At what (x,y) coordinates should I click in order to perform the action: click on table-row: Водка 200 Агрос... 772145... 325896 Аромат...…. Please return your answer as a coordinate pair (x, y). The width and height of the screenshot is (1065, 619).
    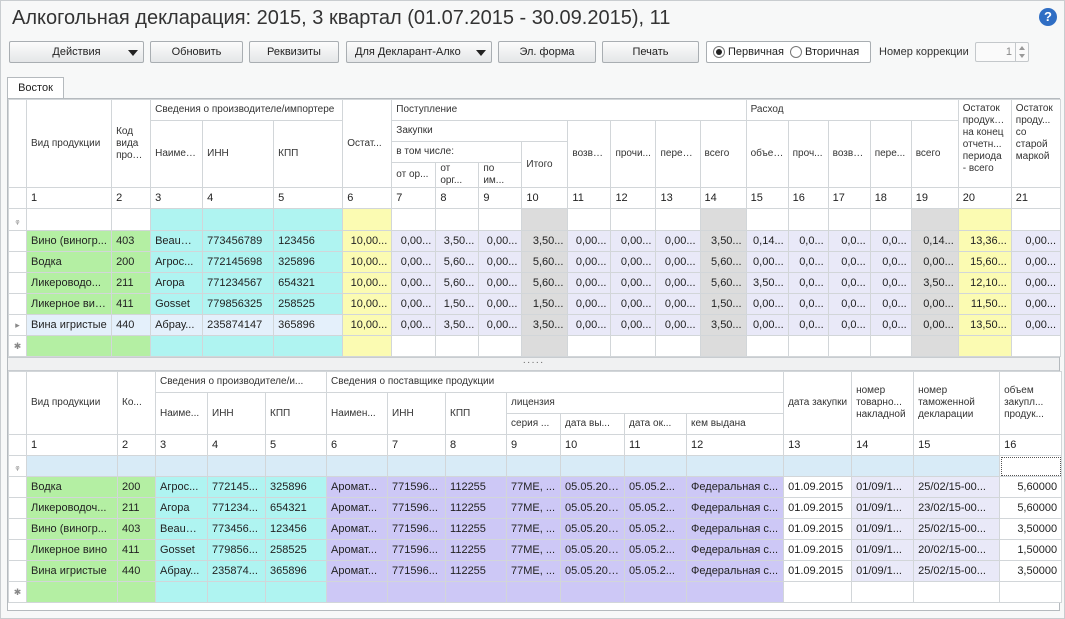
    Looking at the image, I should click on (535, 487).